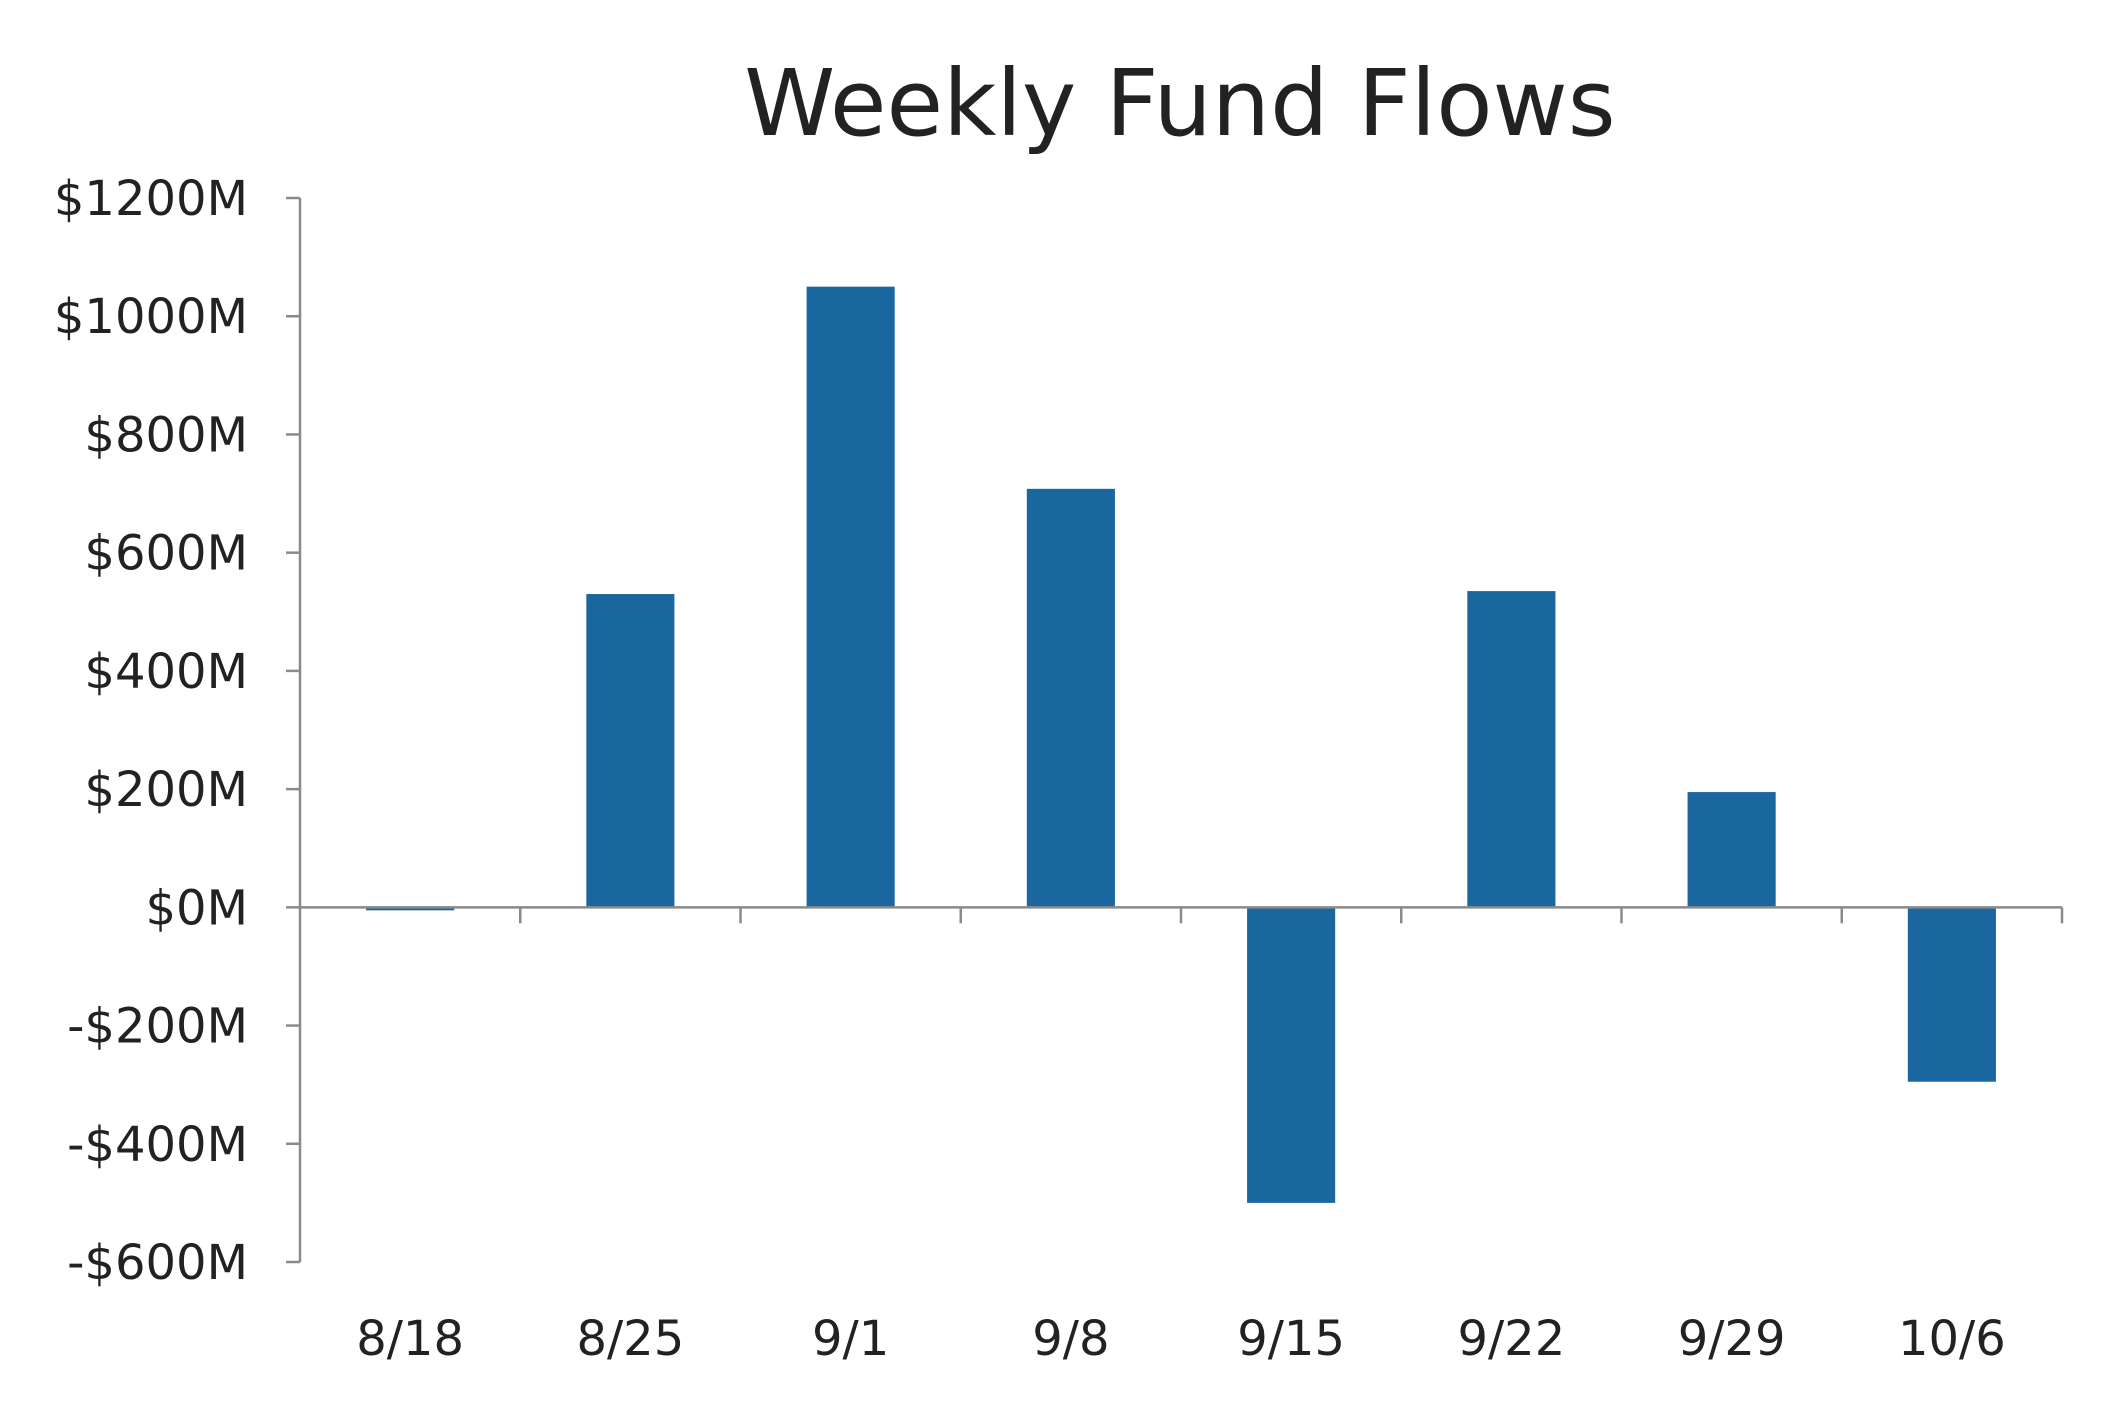 Image resolution: width=2103 pixels, height=1411 pixels. Describe the element at coordinates (151, 199) in the screenshot. I see `y-tick-label: $1200M` at that location.